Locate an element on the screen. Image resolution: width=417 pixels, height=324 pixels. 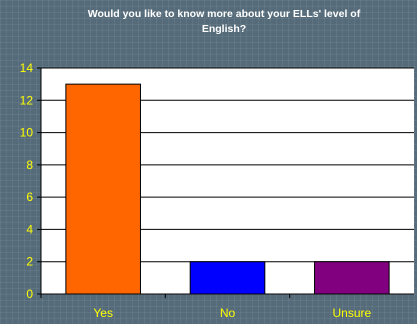
y-tick-label: 4 is located at coordinates (29, 229).